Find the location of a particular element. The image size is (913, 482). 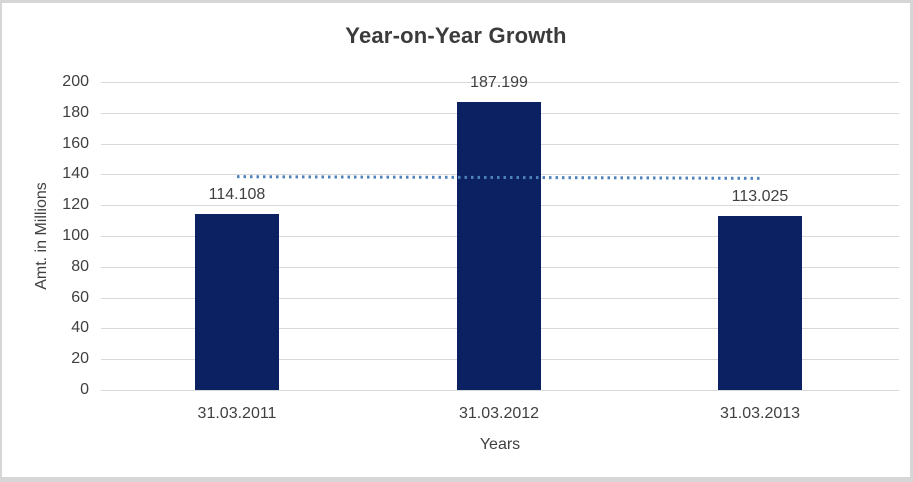

y-axis-tick-label: 60 is located at coordinates (80, 297).